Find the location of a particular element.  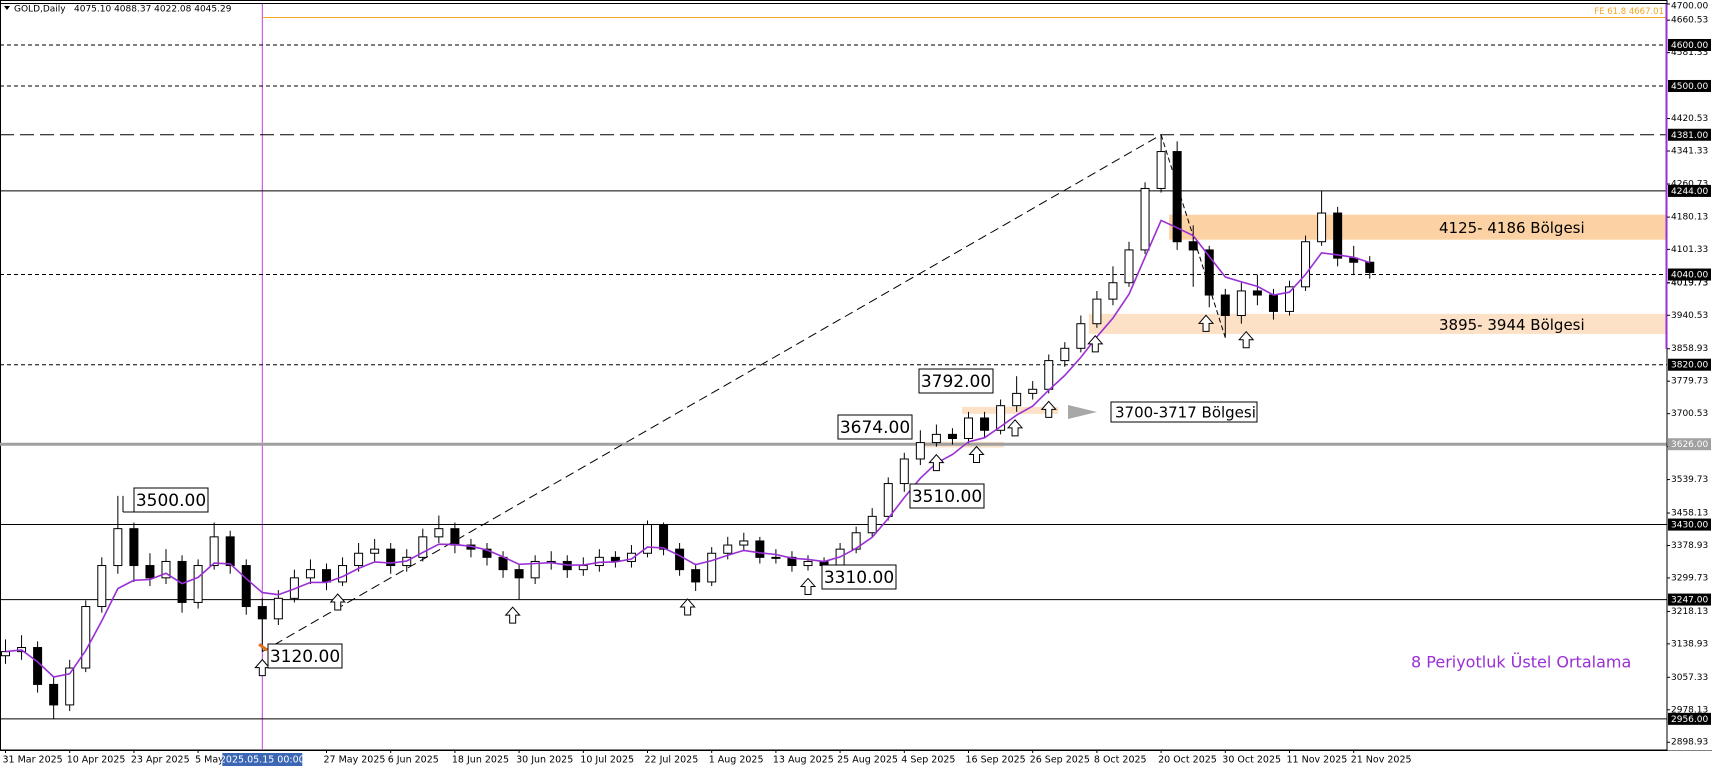

x-tick-label: 26 Sep 2025 is located at coordinates (1060, 760).